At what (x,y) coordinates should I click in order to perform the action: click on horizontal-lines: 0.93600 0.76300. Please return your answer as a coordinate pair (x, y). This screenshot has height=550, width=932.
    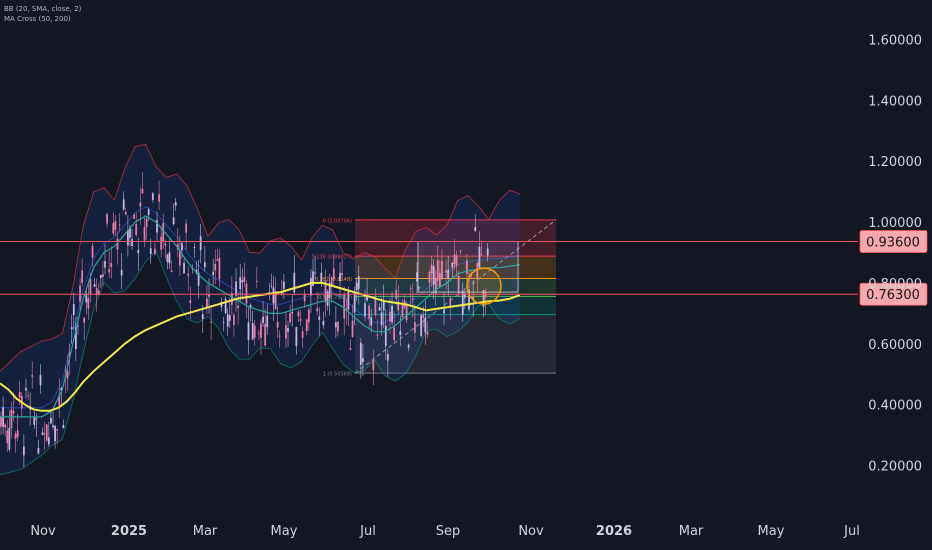
    Looking at the image, I should click on (464, 268).